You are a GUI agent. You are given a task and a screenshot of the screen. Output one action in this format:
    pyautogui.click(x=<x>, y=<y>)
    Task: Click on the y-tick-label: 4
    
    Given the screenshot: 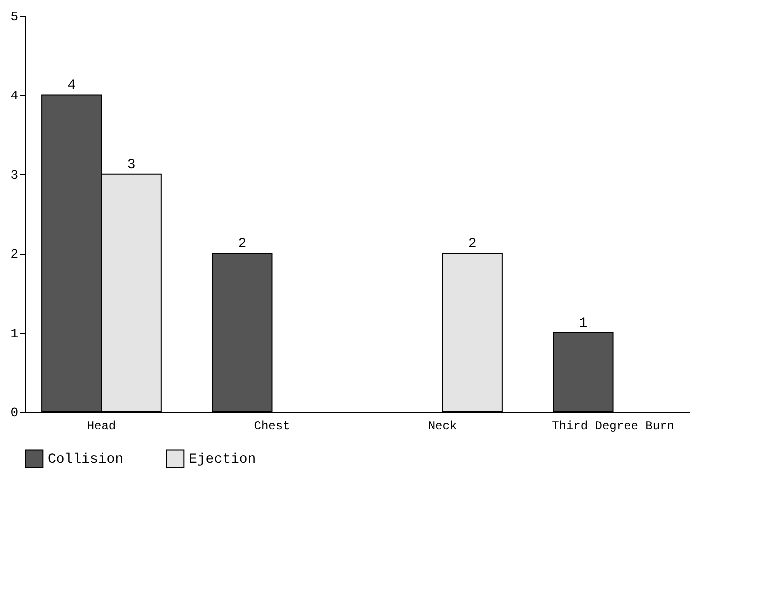 What is the action you would take?
    pyautogui.click(x=14, y=96)
    